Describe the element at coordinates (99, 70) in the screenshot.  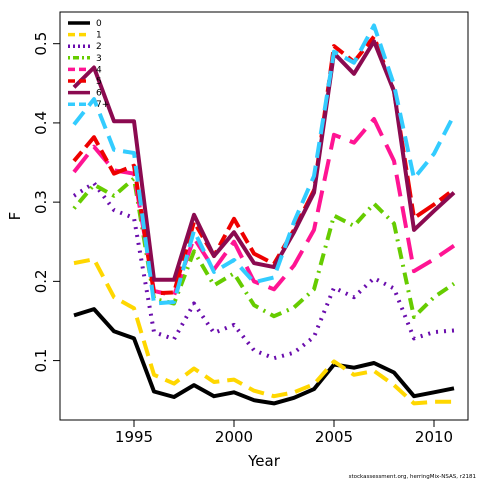
I see `legend-label: 4` at that location.